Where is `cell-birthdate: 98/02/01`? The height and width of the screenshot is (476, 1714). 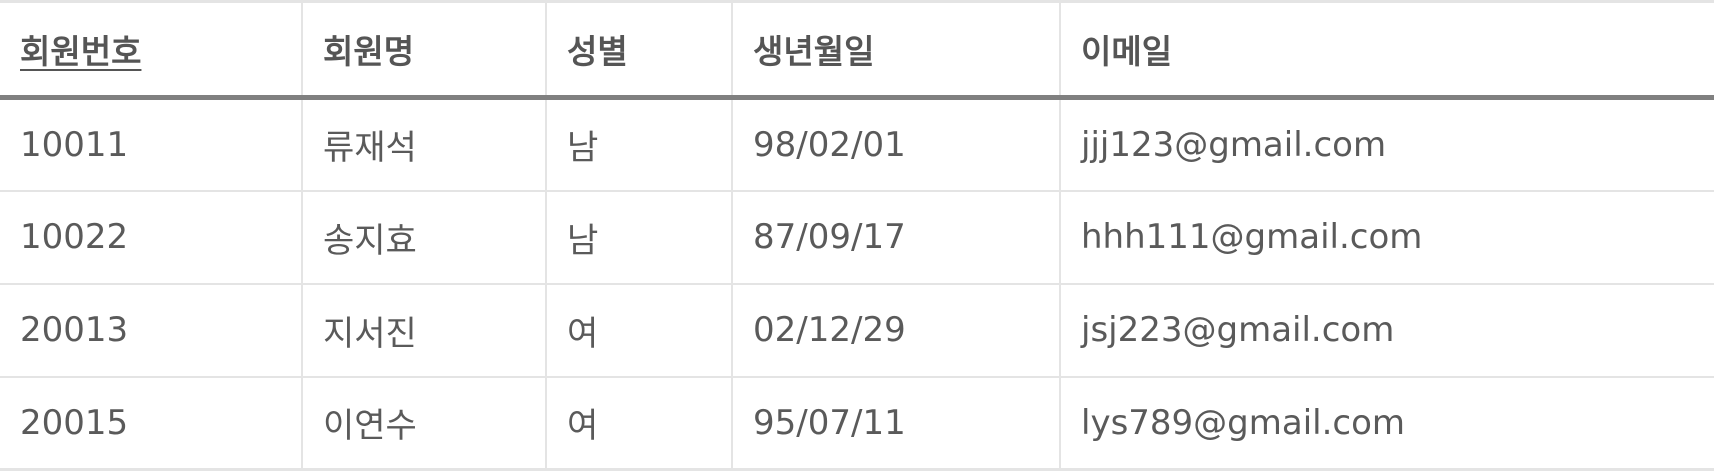 cell-birthdate: 98/02/01 is located at coordinates (896, 144).